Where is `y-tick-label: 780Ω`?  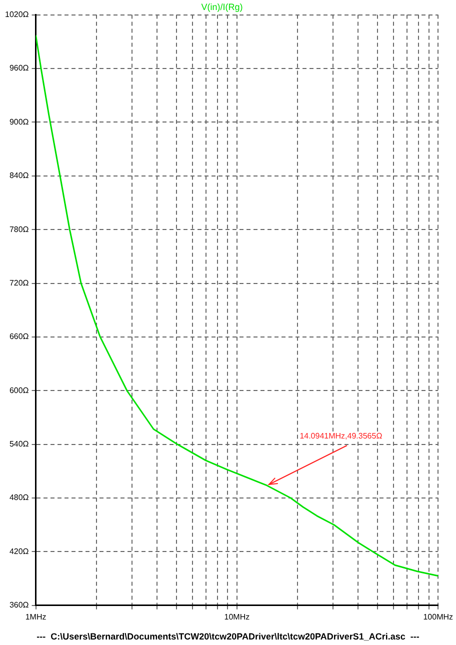
y-tick-label: 780Ω is located at coordinates (19, 229).